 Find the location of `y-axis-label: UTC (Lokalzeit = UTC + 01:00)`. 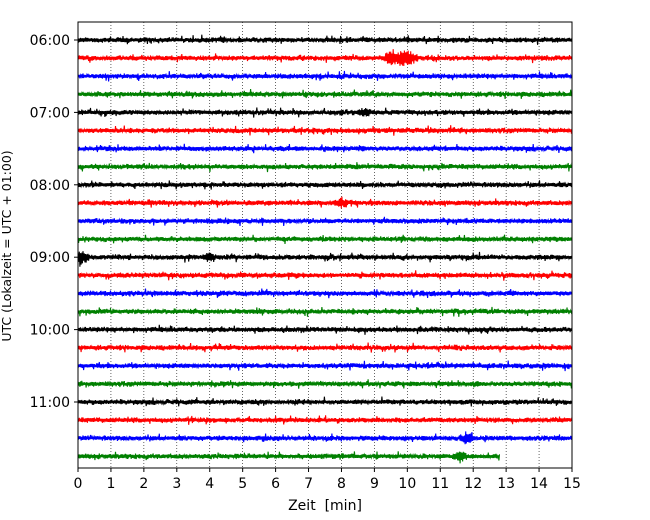

y-axis-label: UTC (Lokalzeit = UTC + 01:00) is located at coordinates (7, 245).